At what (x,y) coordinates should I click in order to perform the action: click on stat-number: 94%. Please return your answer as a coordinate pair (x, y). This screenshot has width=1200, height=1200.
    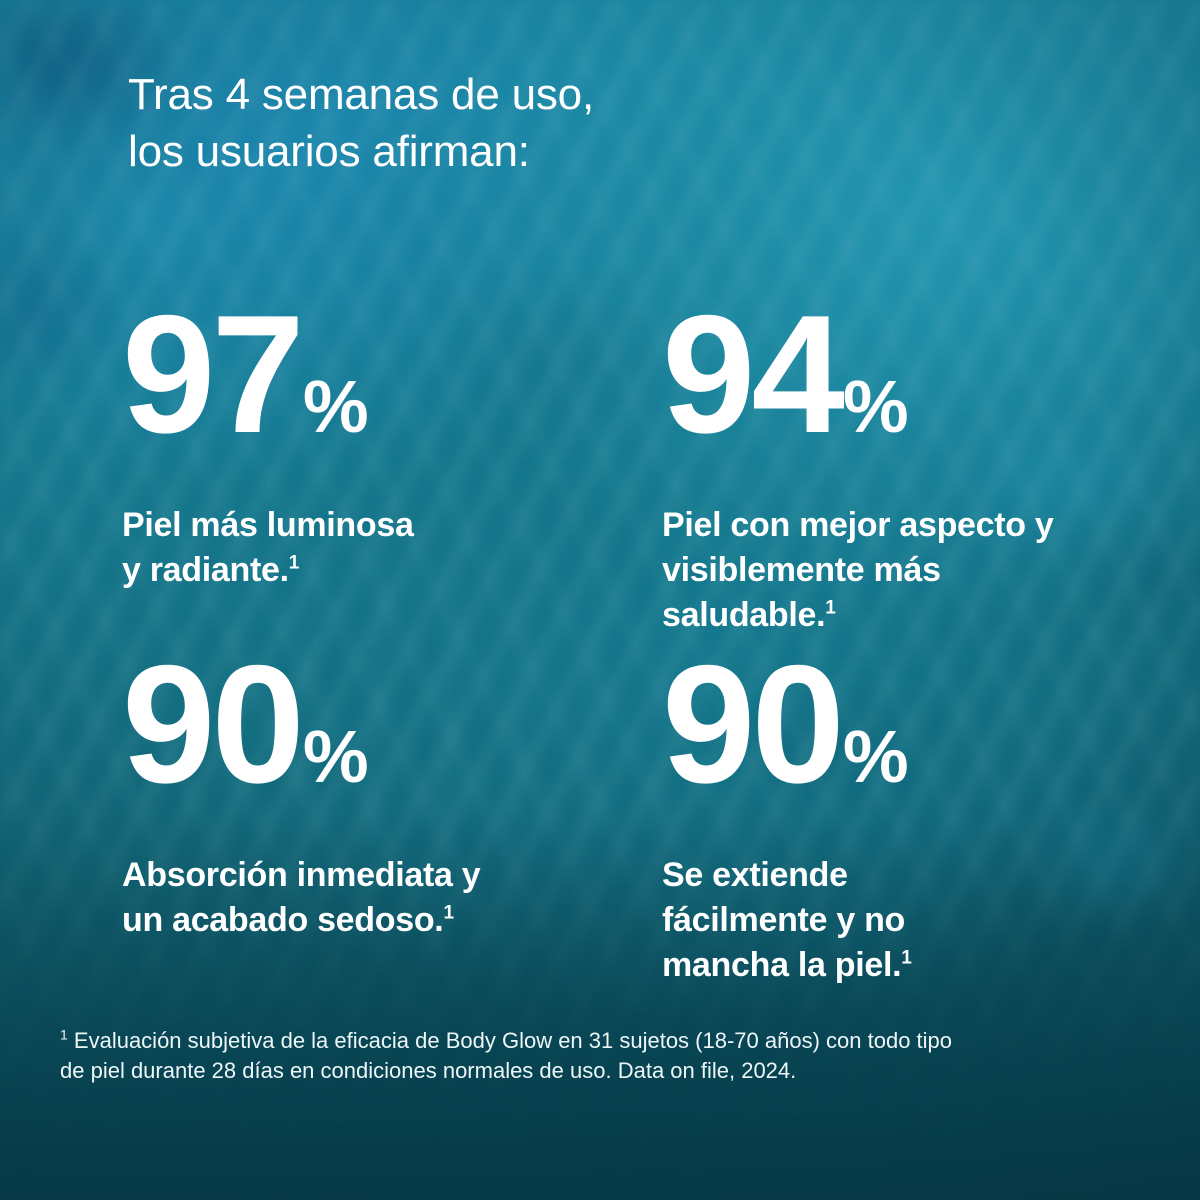
    Looking at the image, I should click on (897, 380).